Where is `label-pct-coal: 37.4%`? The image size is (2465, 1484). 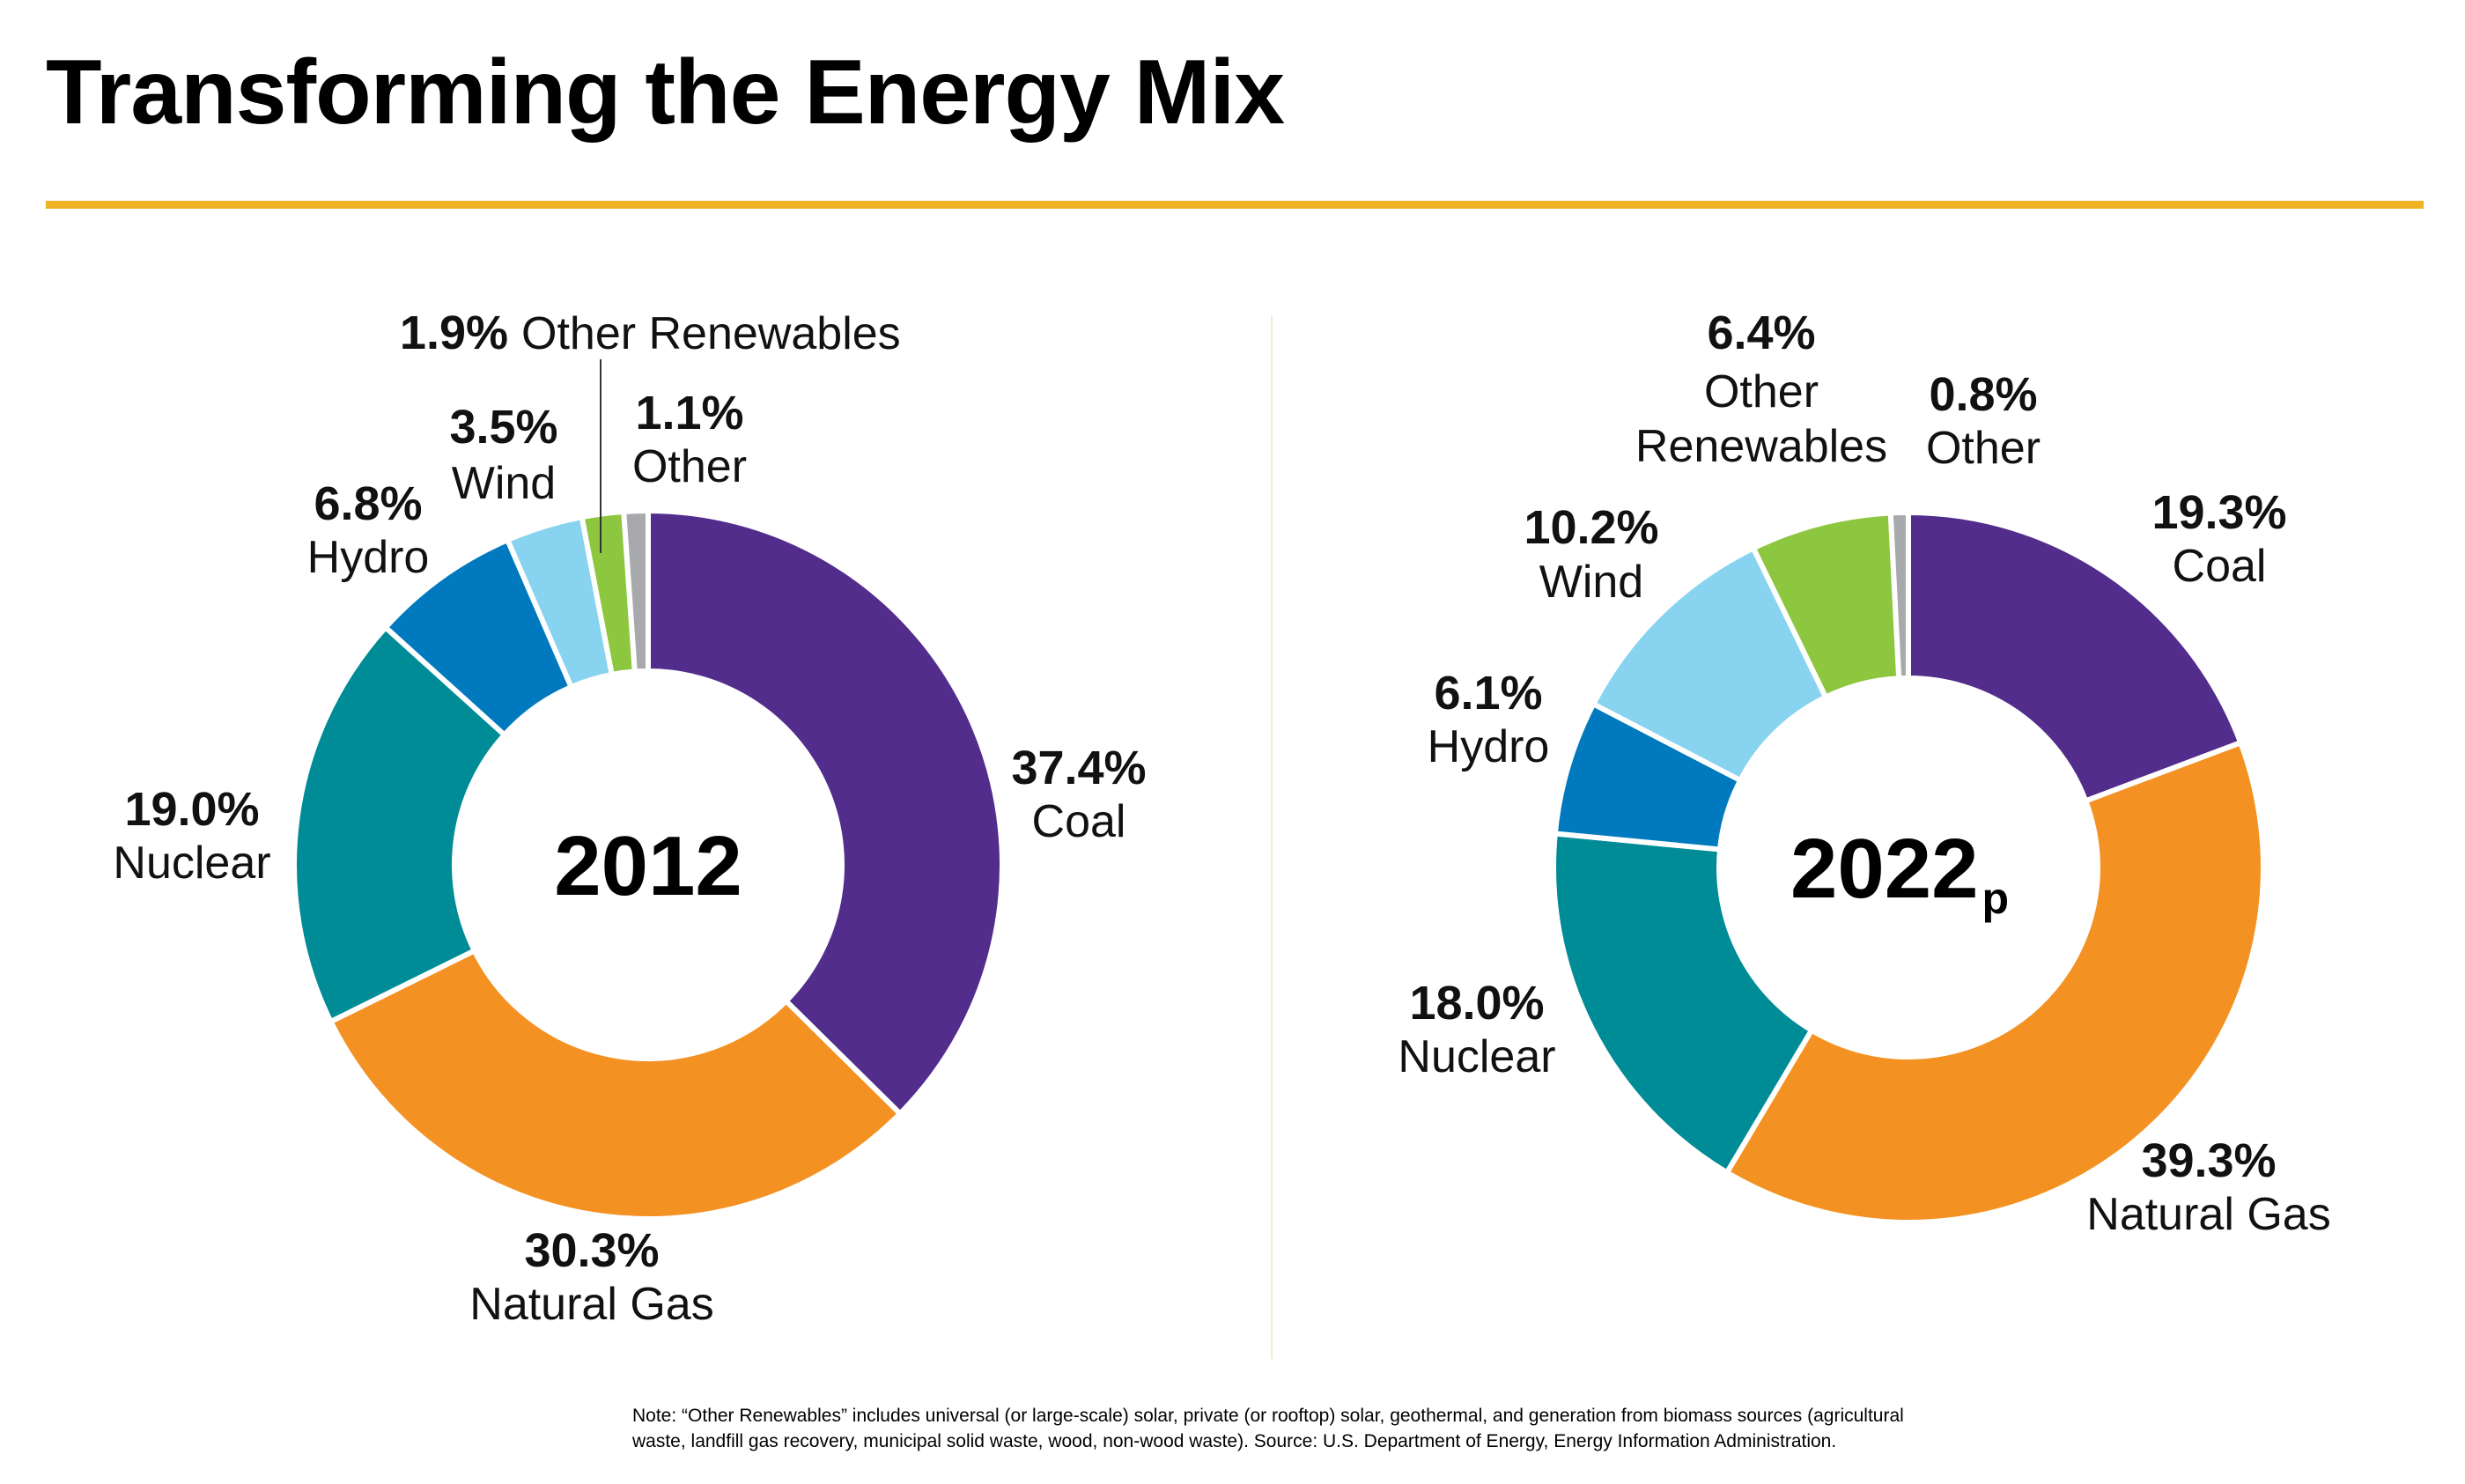 label-pct-coal: 37.4% is located at coordinates (1078, 768).